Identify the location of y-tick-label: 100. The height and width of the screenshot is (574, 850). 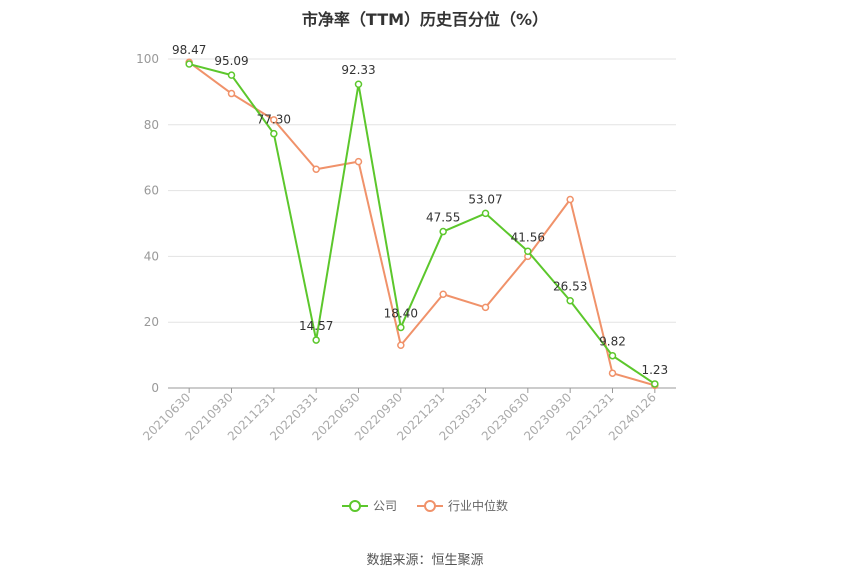
(147, 59).